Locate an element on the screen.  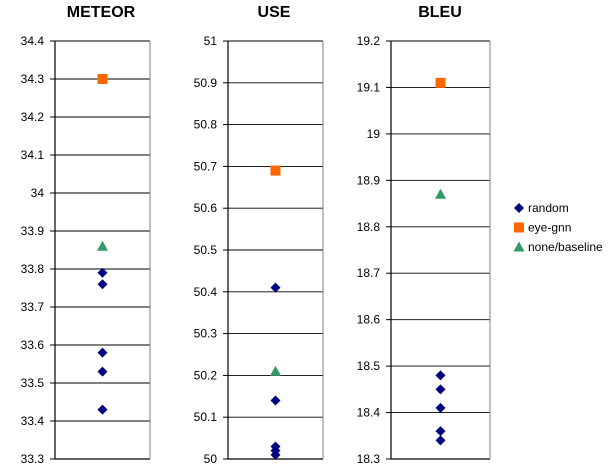
y-tick-label: 33.8 is located at coordinates (33, 269).